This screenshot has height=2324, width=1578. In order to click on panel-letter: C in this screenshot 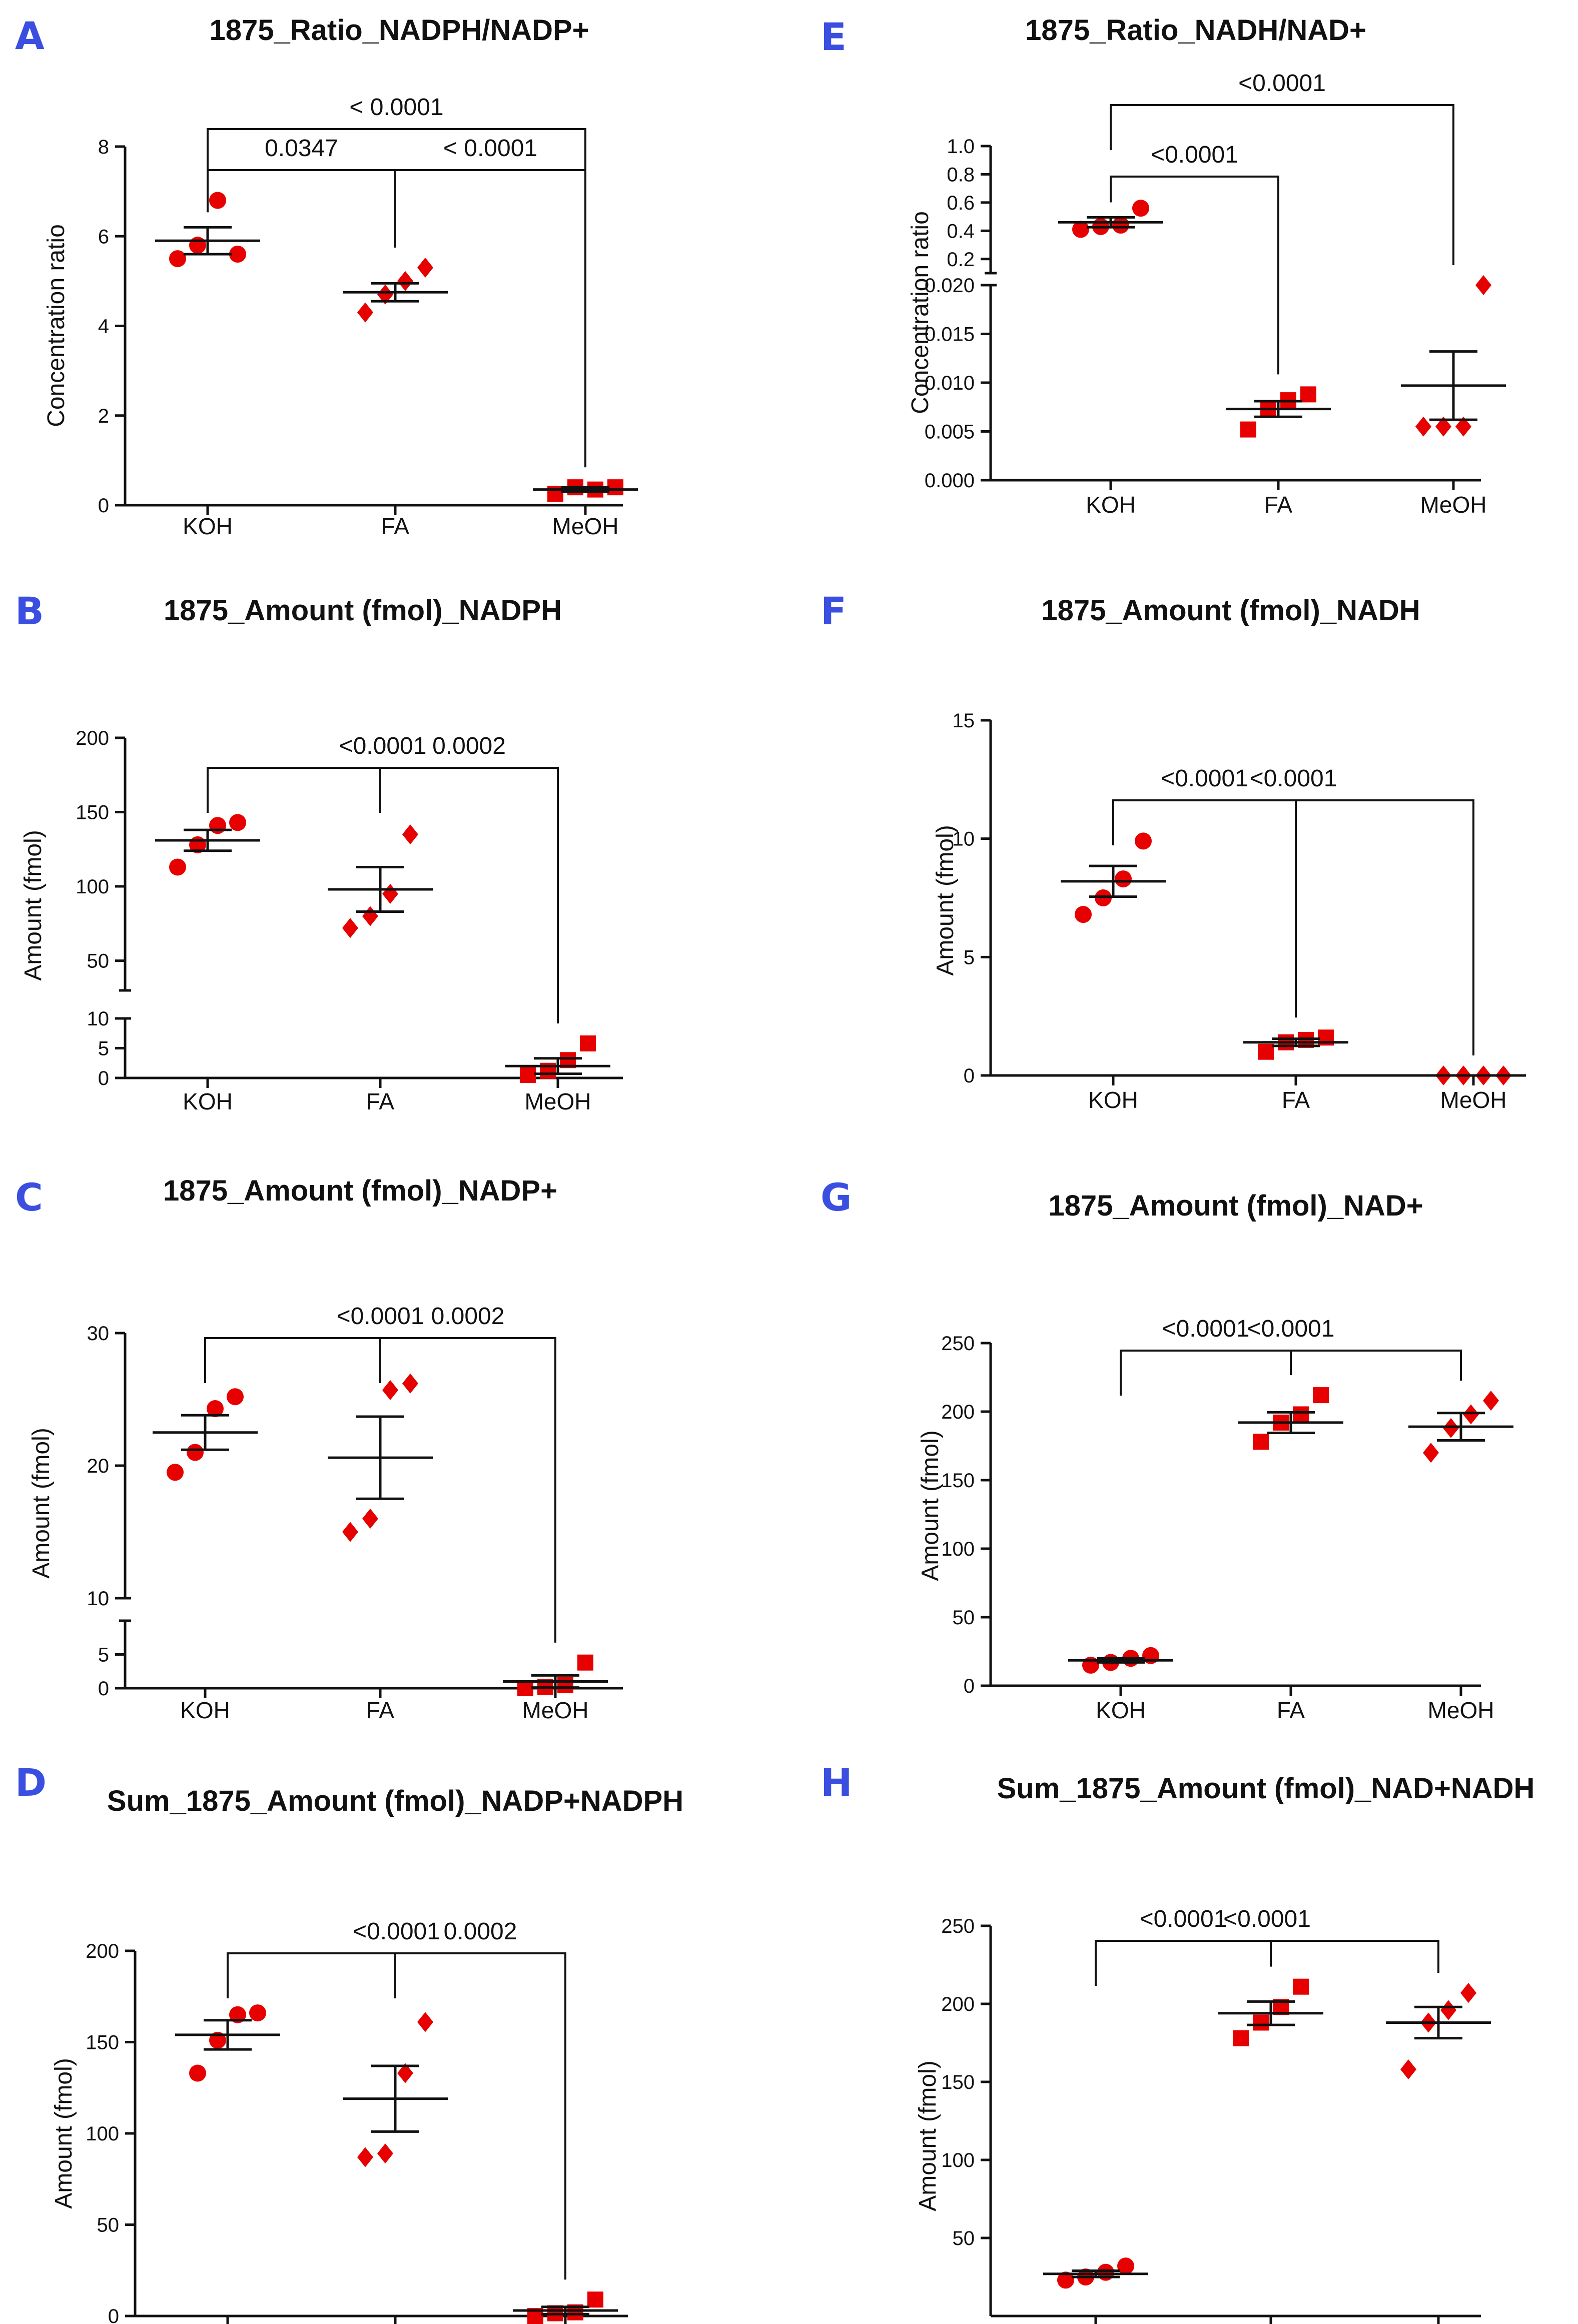, I will do `click(29, 1197)`.